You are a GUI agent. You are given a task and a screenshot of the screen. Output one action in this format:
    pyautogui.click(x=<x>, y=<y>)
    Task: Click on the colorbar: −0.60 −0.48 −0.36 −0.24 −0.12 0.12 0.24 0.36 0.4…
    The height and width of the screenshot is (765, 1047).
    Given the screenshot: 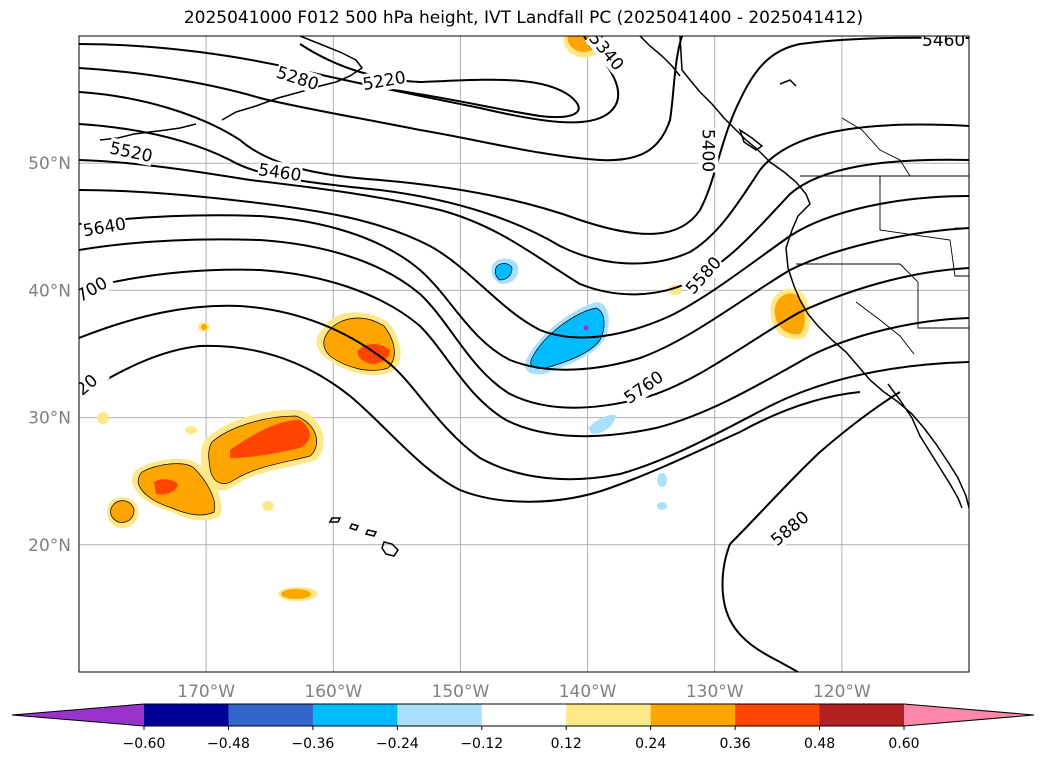 What is the action you would take?
    pyautogui.click(x=523, y=727)
    